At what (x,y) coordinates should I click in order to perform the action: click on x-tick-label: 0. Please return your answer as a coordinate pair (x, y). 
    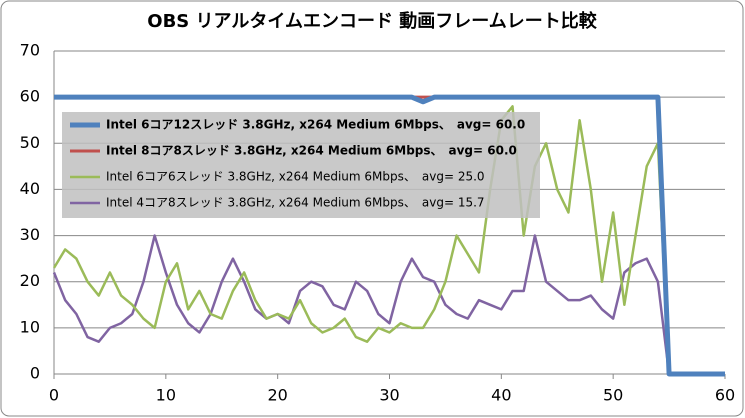
    Looking at the image, I should click on (54, 395).